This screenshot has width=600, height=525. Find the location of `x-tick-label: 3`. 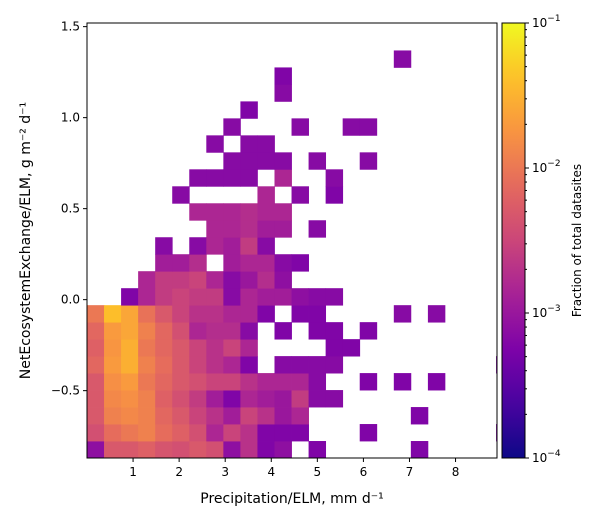

x-tick-label: 3 is located at coordinates (225, 472).